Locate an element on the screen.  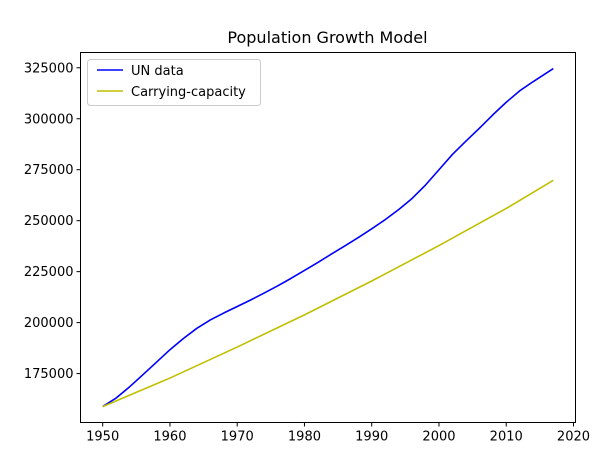
y-tick-label: 275000 is located at coordinates (49, 170).